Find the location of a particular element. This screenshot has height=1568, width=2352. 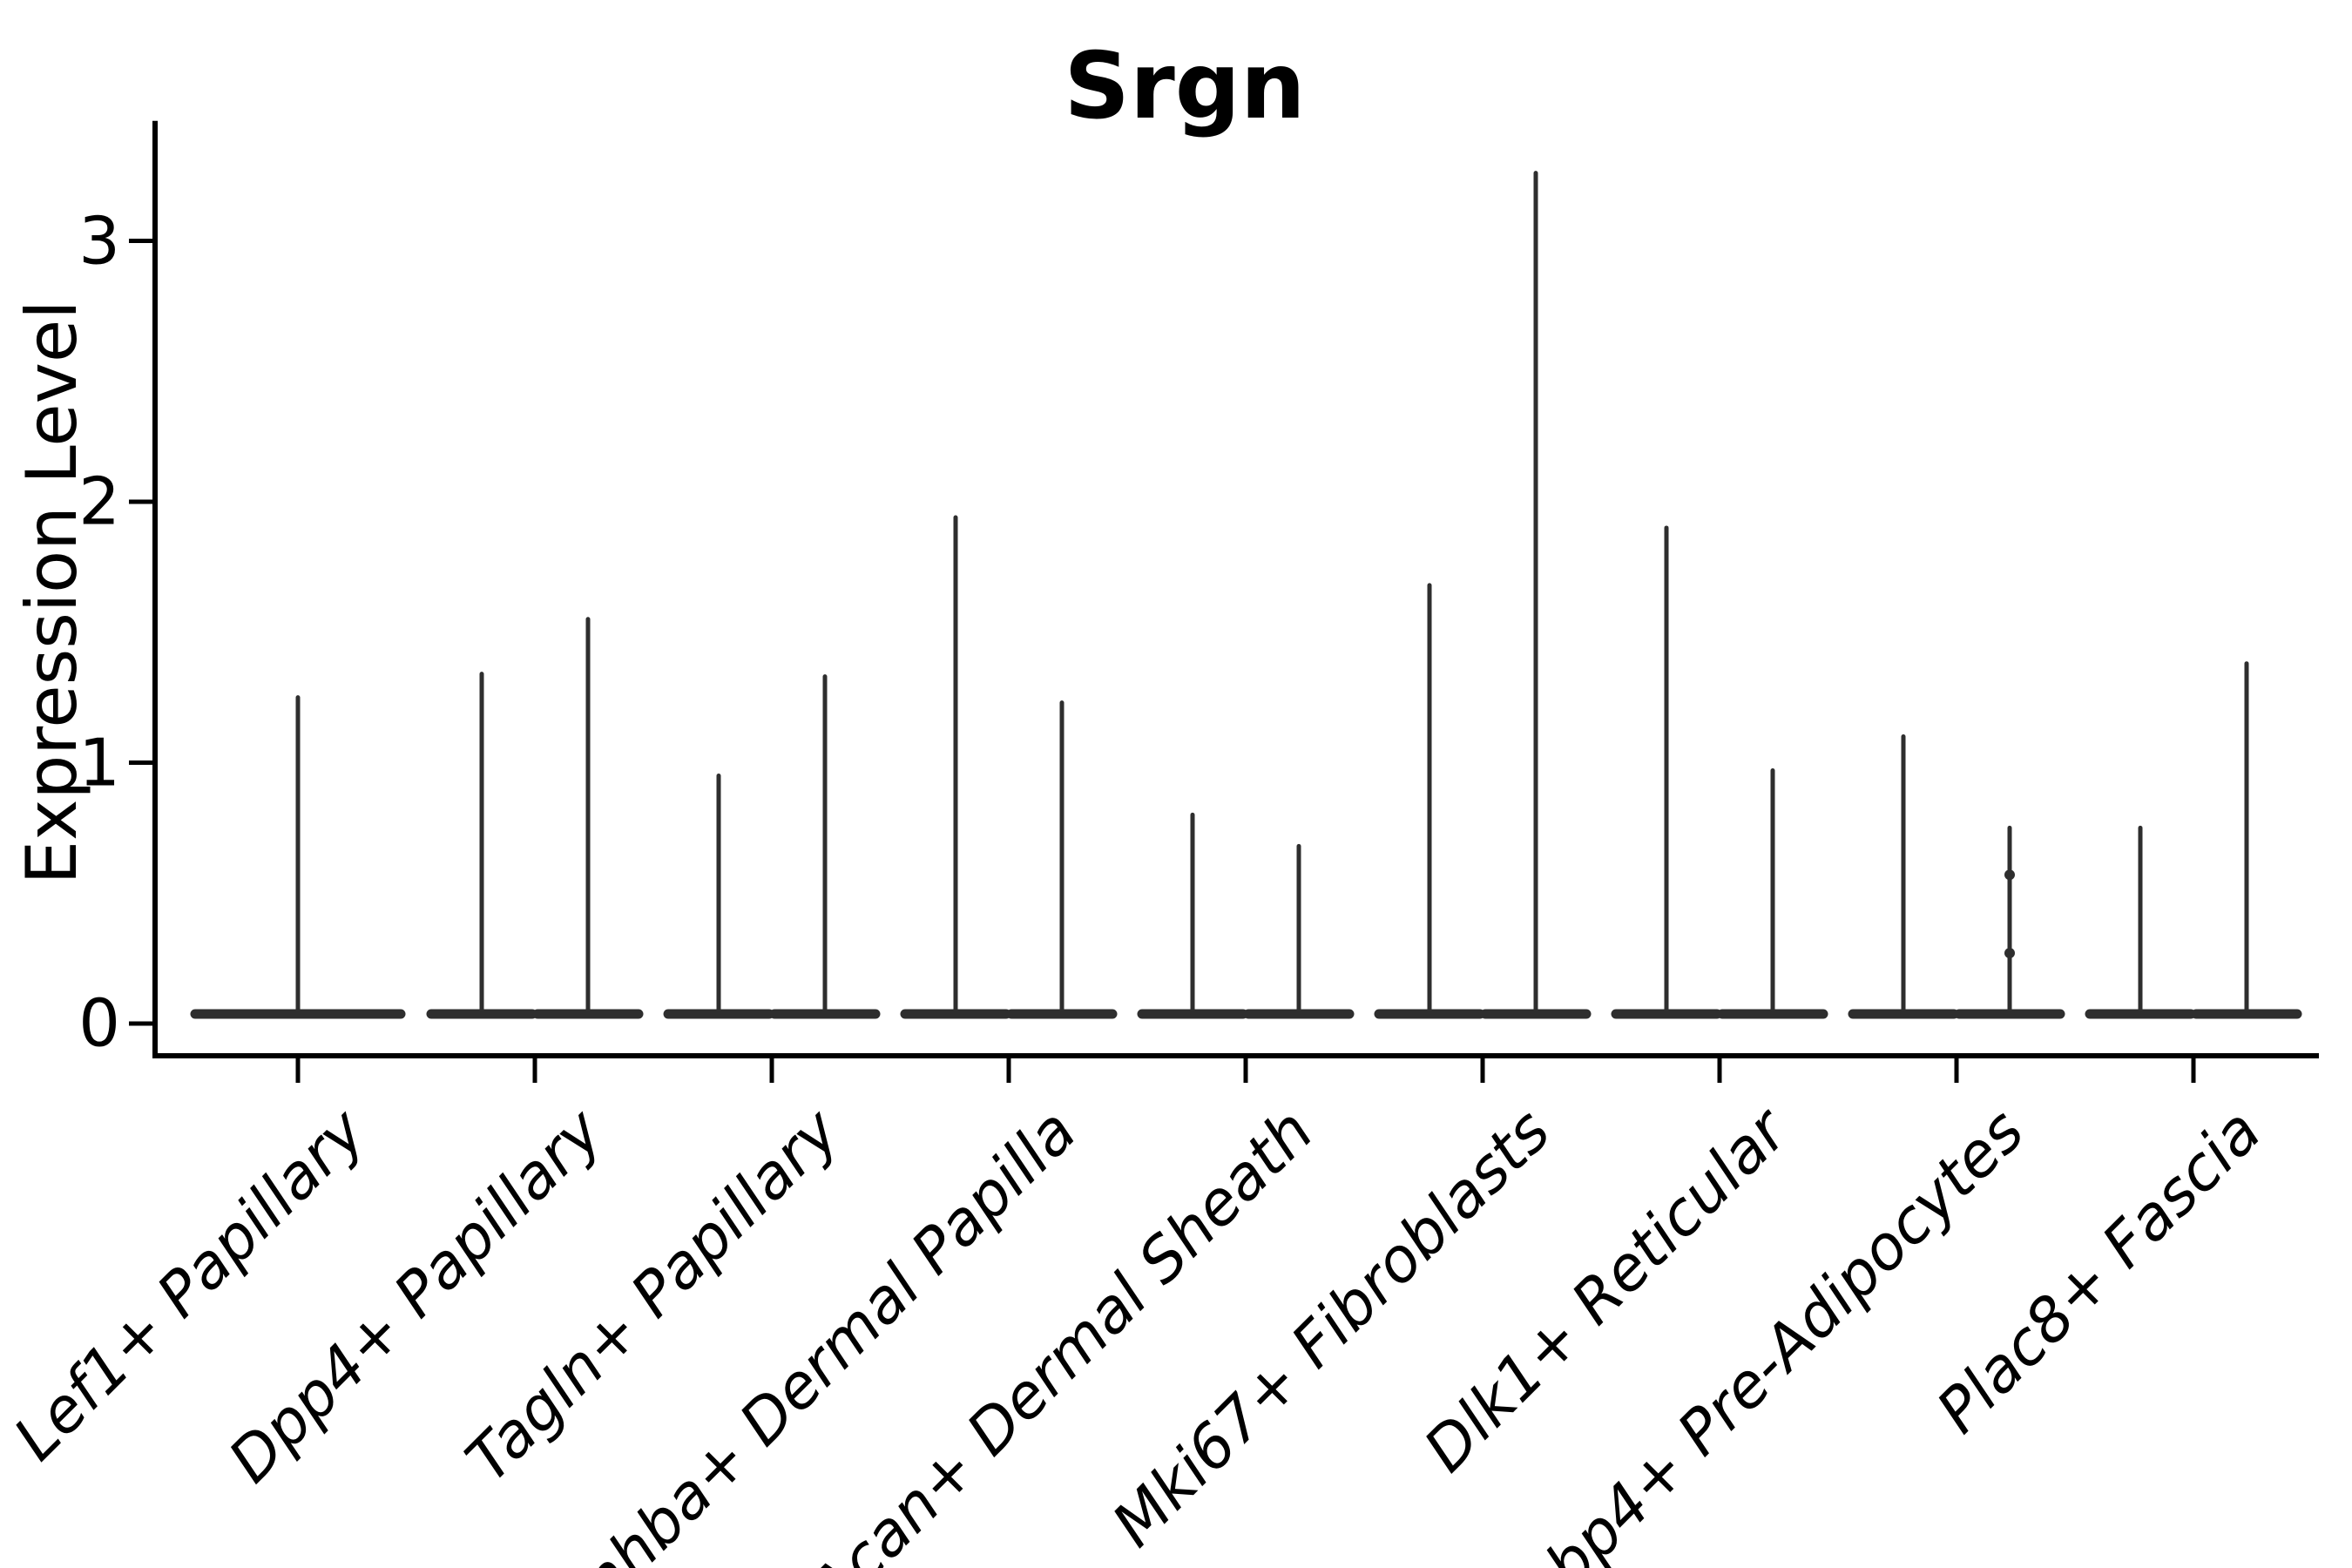

plot-title: Srgn is located at coordinates (1185, 86).